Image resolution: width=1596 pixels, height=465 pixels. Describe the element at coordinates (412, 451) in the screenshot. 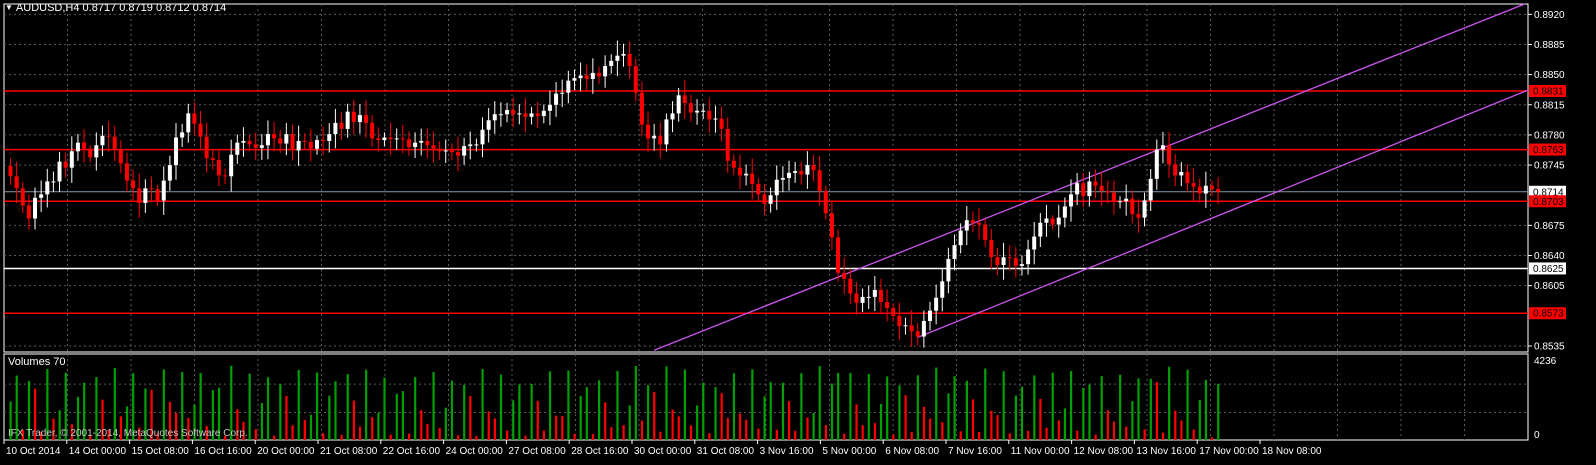

I see `x-tick-label: 22 Oct 16:00` at that location.